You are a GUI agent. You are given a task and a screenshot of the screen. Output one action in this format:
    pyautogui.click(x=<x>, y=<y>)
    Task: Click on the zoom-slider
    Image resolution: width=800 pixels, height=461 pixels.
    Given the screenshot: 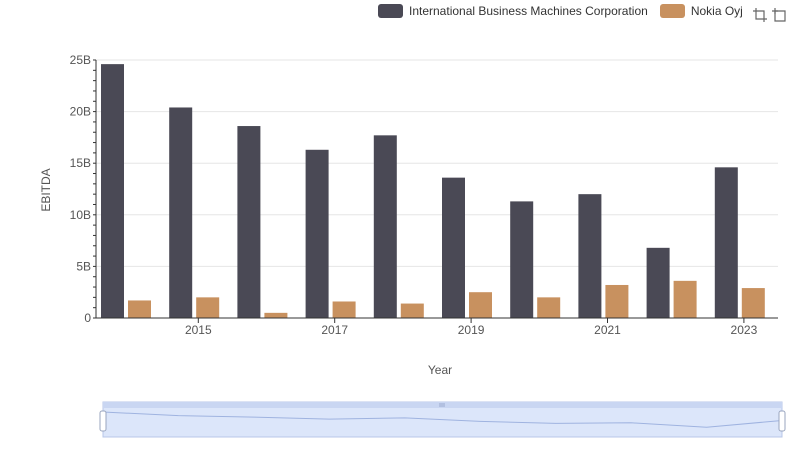 What is the action you would take?
    pyautogui.click(x=442, y=419)
    